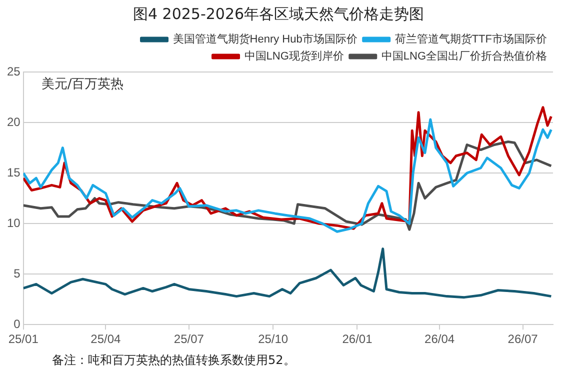 This screenshot has height=377, width=567. I want to click on chart-title: 图4 2025-2026年各区域天然气价格走势图, so click(278, 13).